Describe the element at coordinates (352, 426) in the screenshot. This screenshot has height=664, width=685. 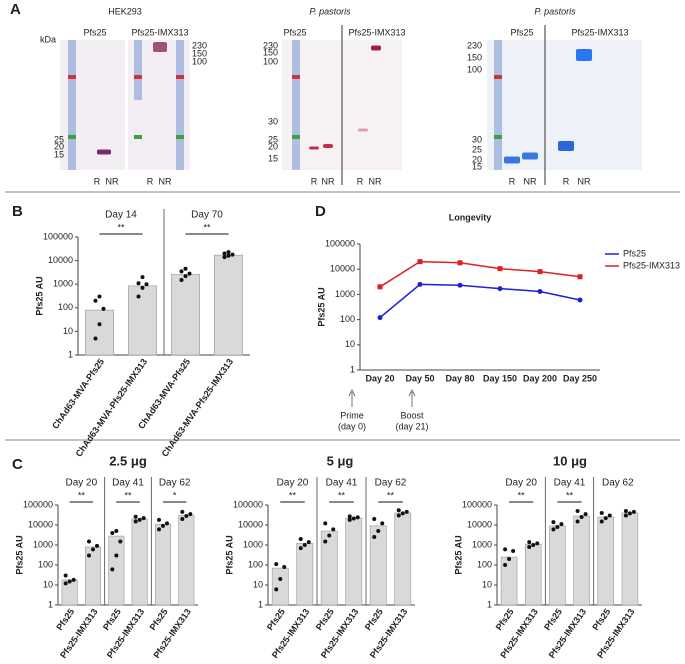
I see `annotation: (day 0)` at that location.